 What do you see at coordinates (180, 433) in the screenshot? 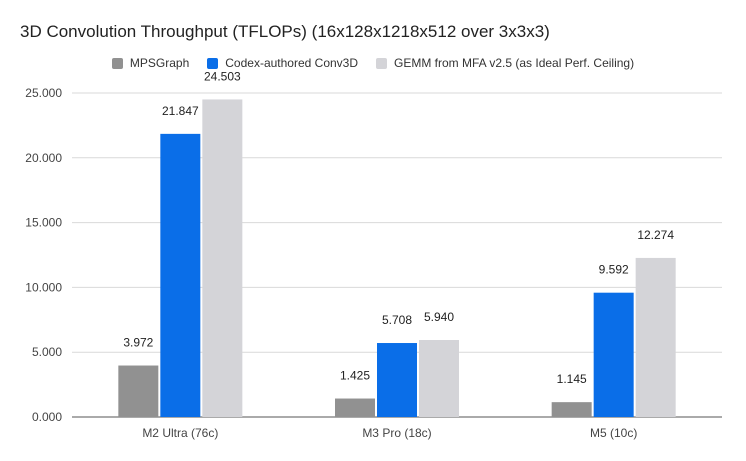
I see `x-tick-label: M2 Ultra (76c)` at bounding box center [180, 433].